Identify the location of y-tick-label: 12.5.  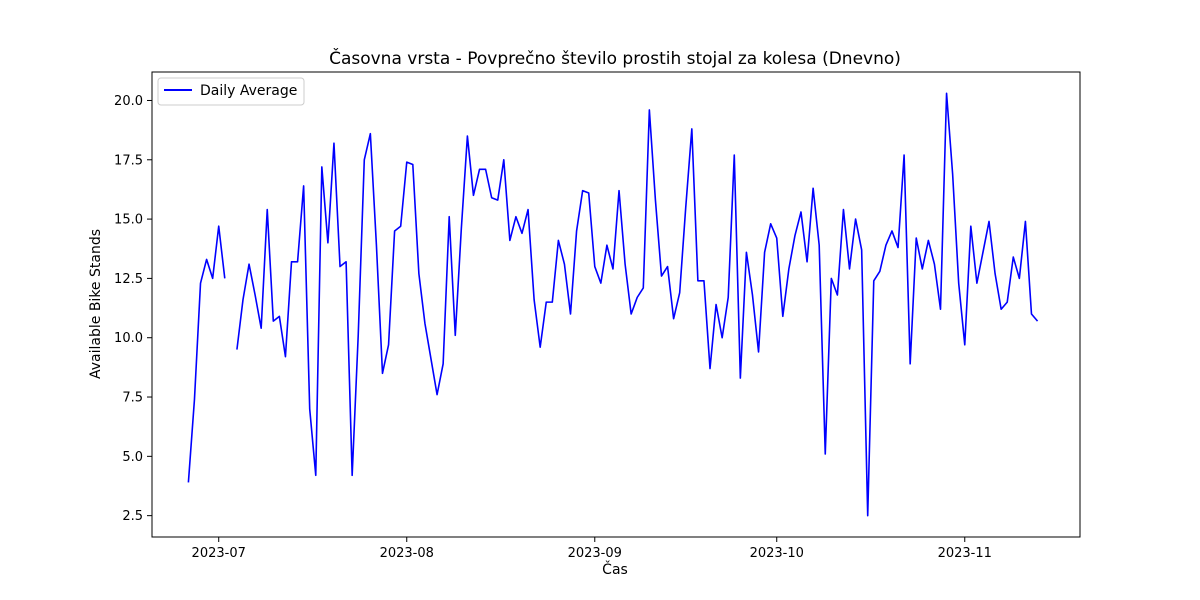
(128, 279).